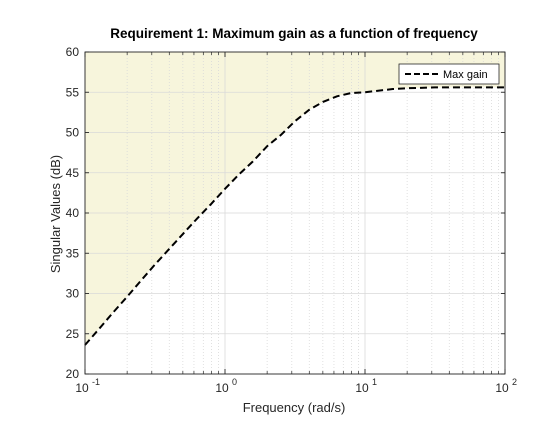 The height and width of the screenshot is (425, 560). What do you see at coordinates (73, 294) in the screenshot?
I see `y-tick-label: 30` at bounding box center [73, 294].